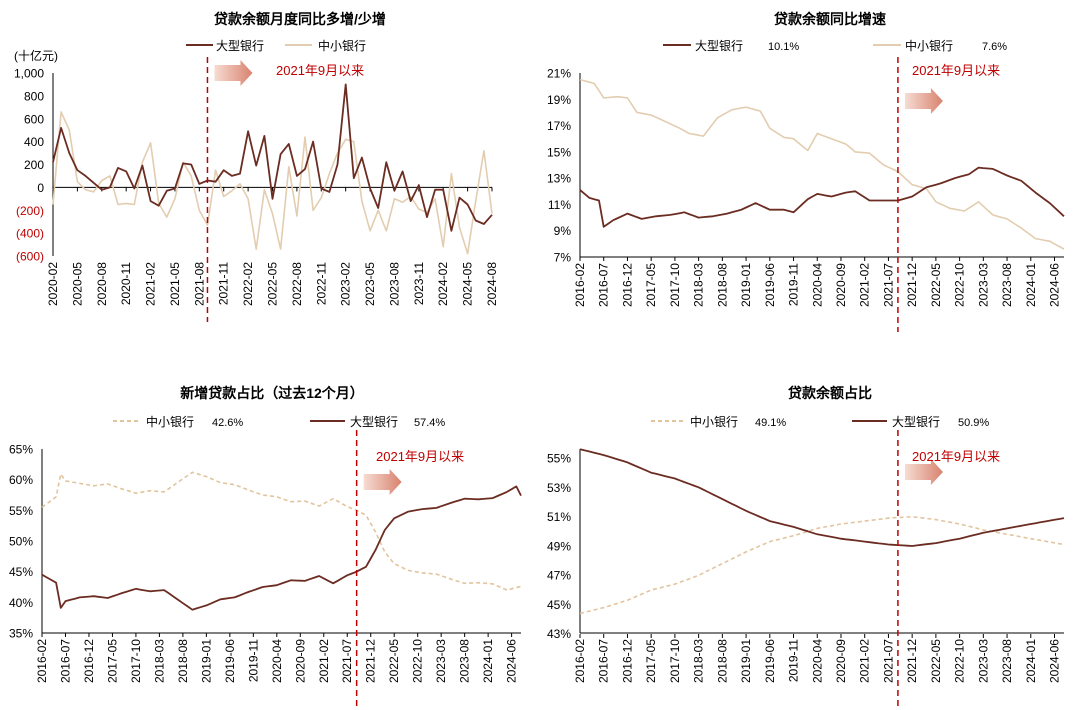  I want to click on chart-1-legend-small-label: 中小银行, so click(342, 45).